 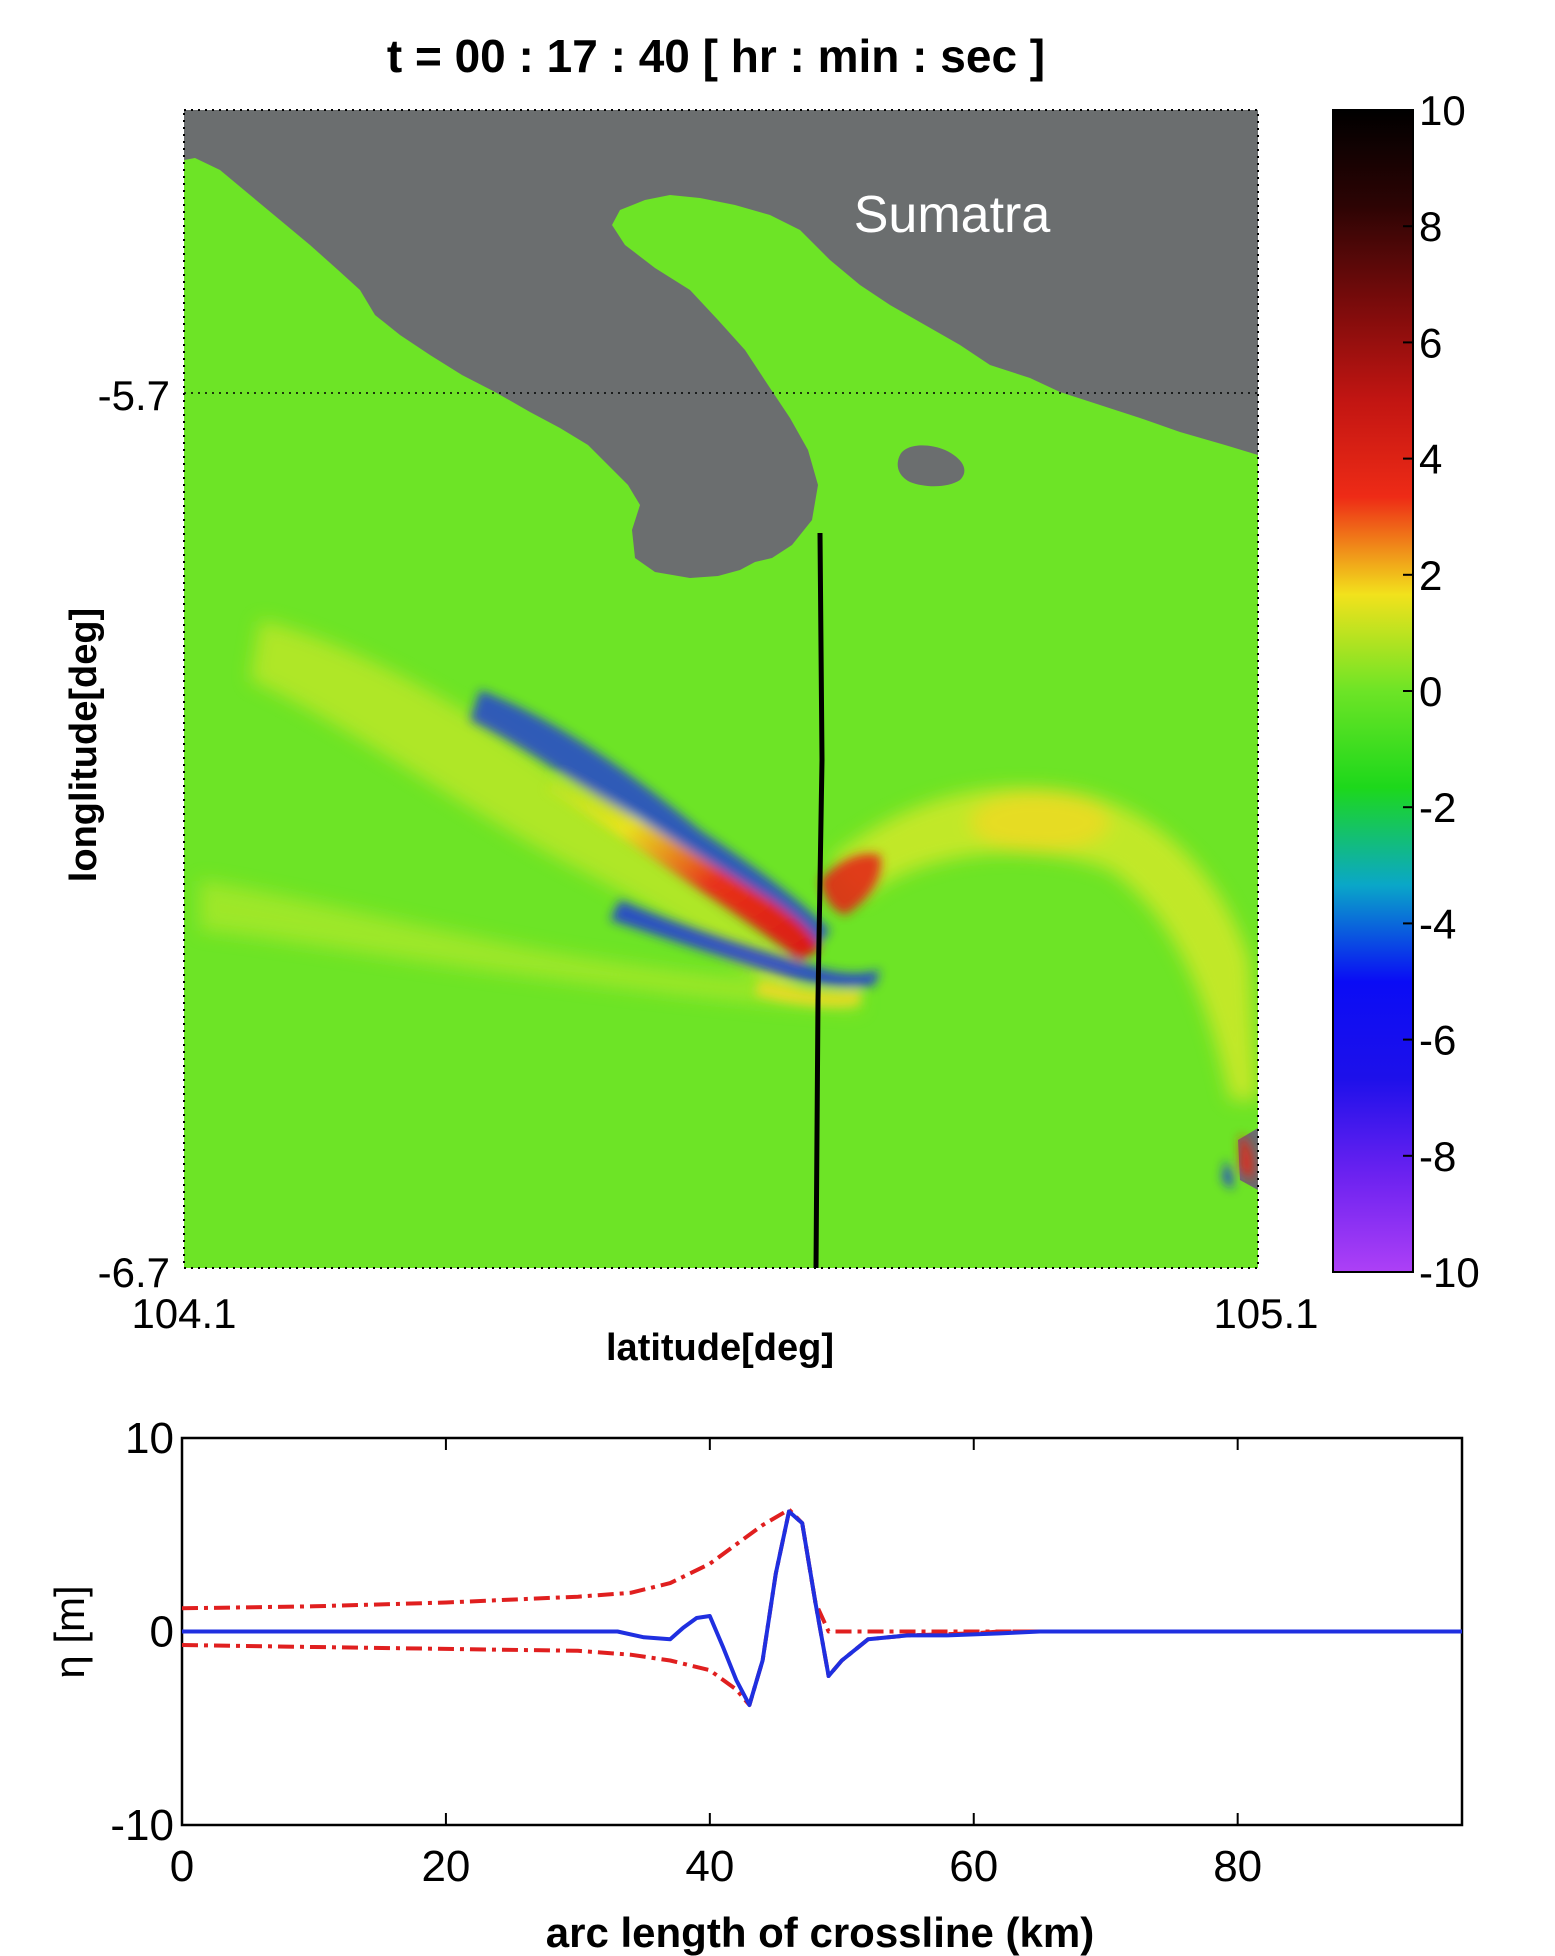 What do you see at coordinates (973, 1866) in the screenshot?
I see `profile-x-tick-label: 60` at bounding box center [973, 1866].